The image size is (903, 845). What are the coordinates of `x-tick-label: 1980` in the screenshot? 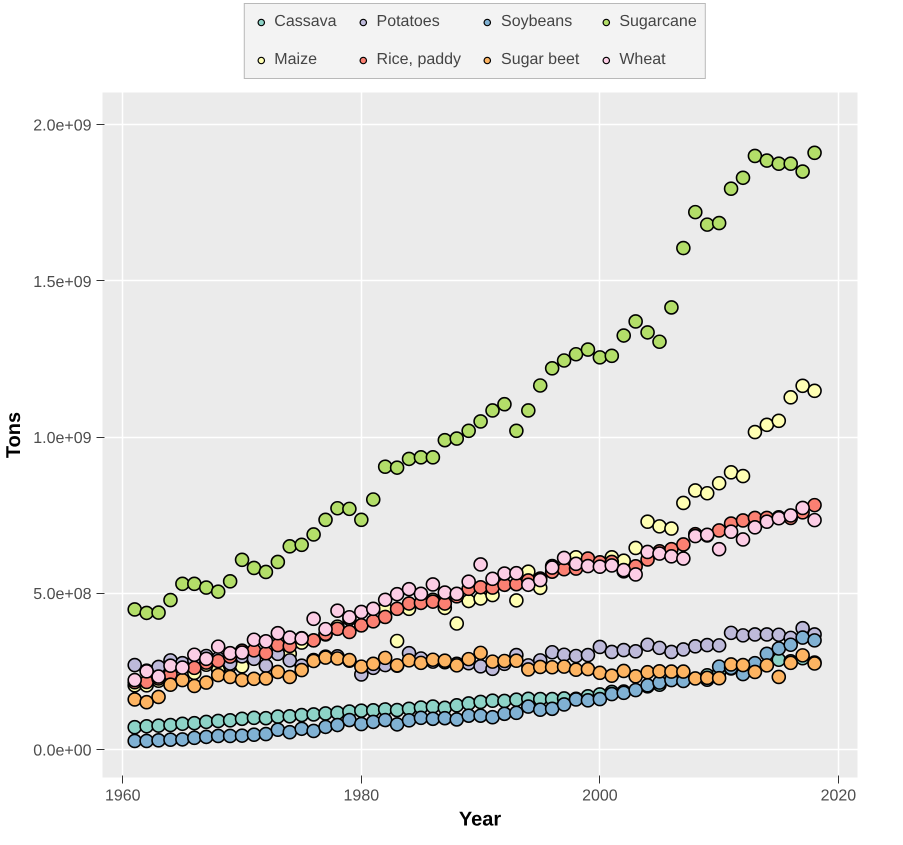 It's located at (362, 796).